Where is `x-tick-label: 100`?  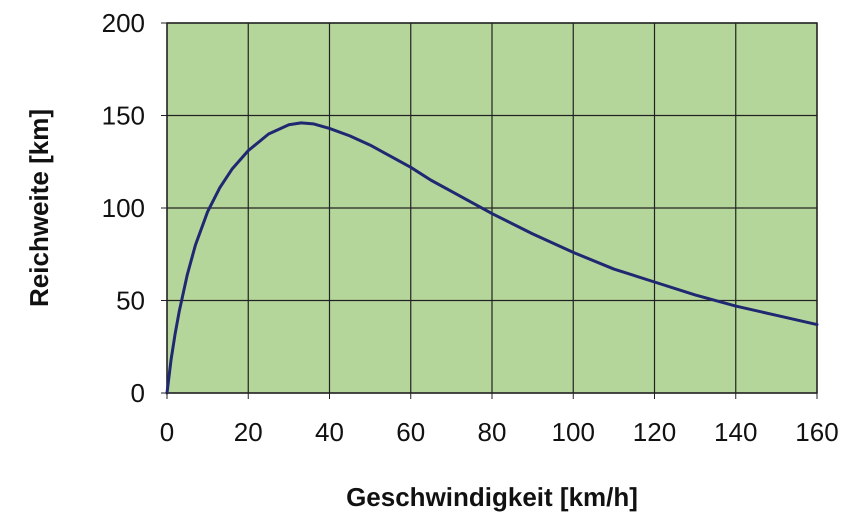 x-tick-label: 100 is located at coordinates (573, 432).